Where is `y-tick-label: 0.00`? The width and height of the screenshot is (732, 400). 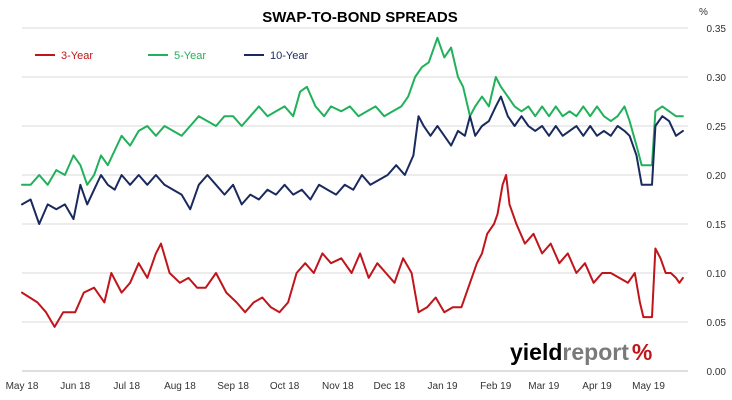
y-tick-label: 0.00 is located at coordinates (717, 372).